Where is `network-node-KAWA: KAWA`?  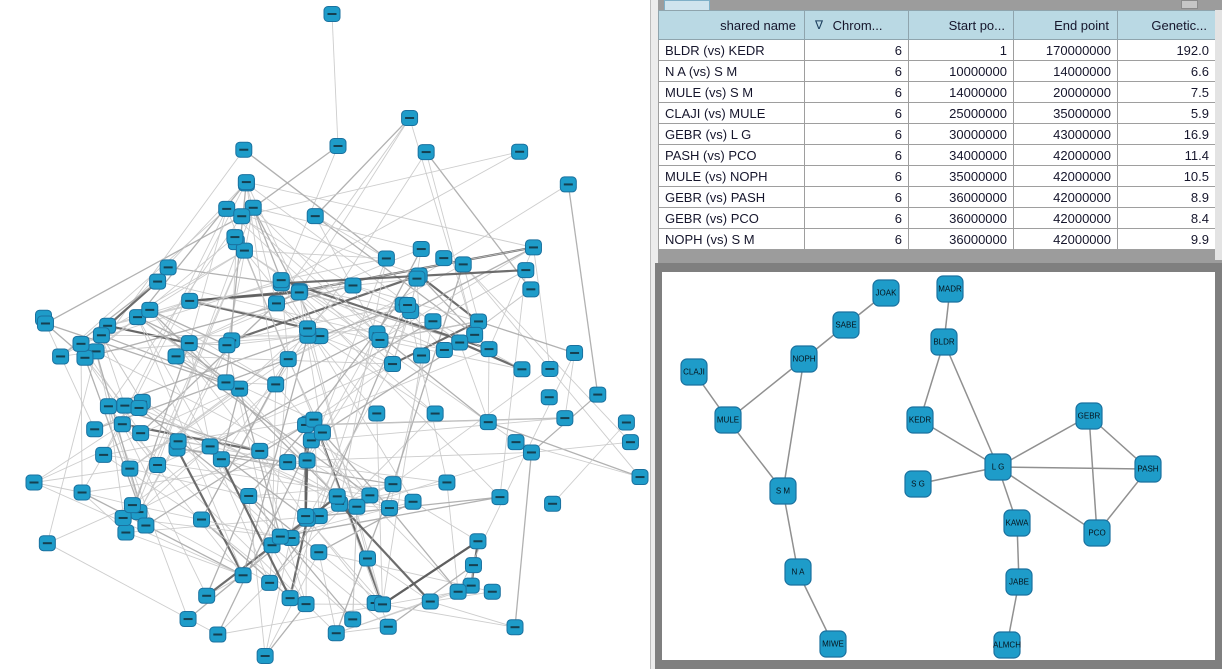 network-node-KAWA: KAWA is located at coordinates (1017, 523).